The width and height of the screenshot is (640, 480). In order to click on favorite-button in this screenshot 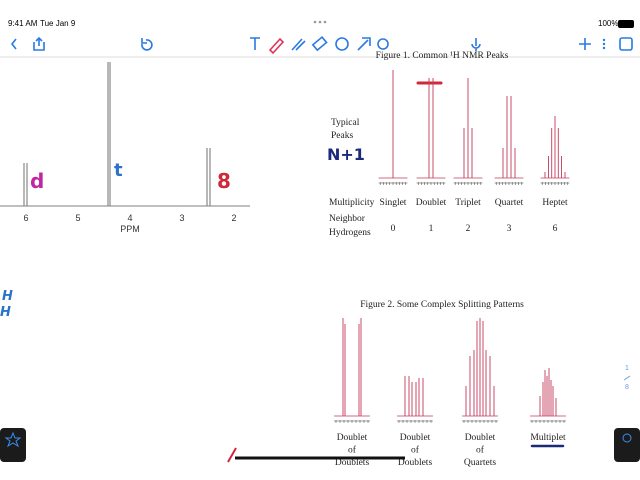, I will do `click(13, 445)`.